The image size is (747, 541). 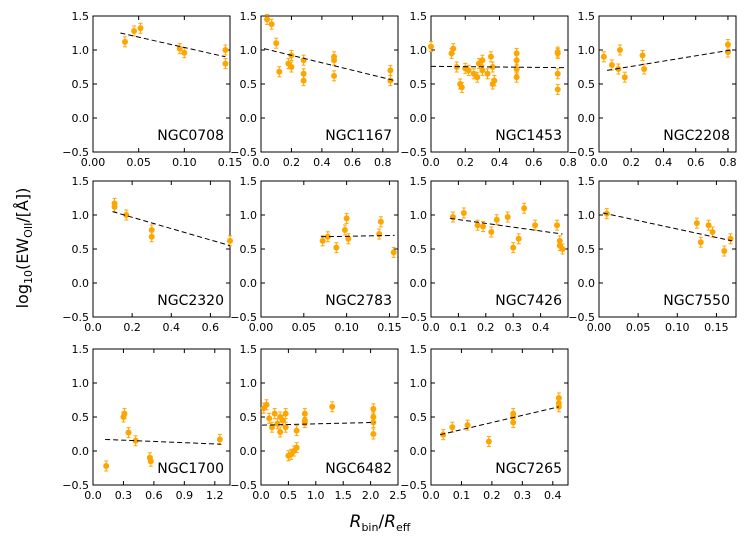 What do you see at coordinates (152, 89) in the screenshot?
I see `panel-ngc0708: −0.5 0.0 0.5 1.0 1.5 0.00 0.05 0.10 0.15 NGC0708` at bounding box center [152, 89].